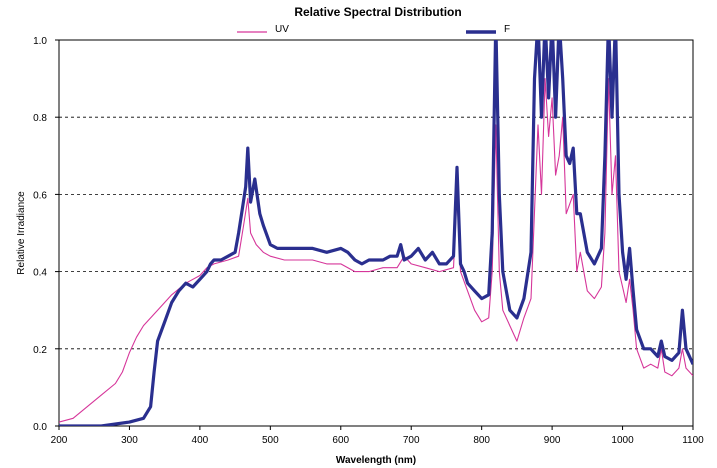 This screenshot has height=468, width=717. What do you see at coordinates (622, 440) in the screenshot?
I see `x-tick-label-8: 1000` at bounding box center [622, 440].